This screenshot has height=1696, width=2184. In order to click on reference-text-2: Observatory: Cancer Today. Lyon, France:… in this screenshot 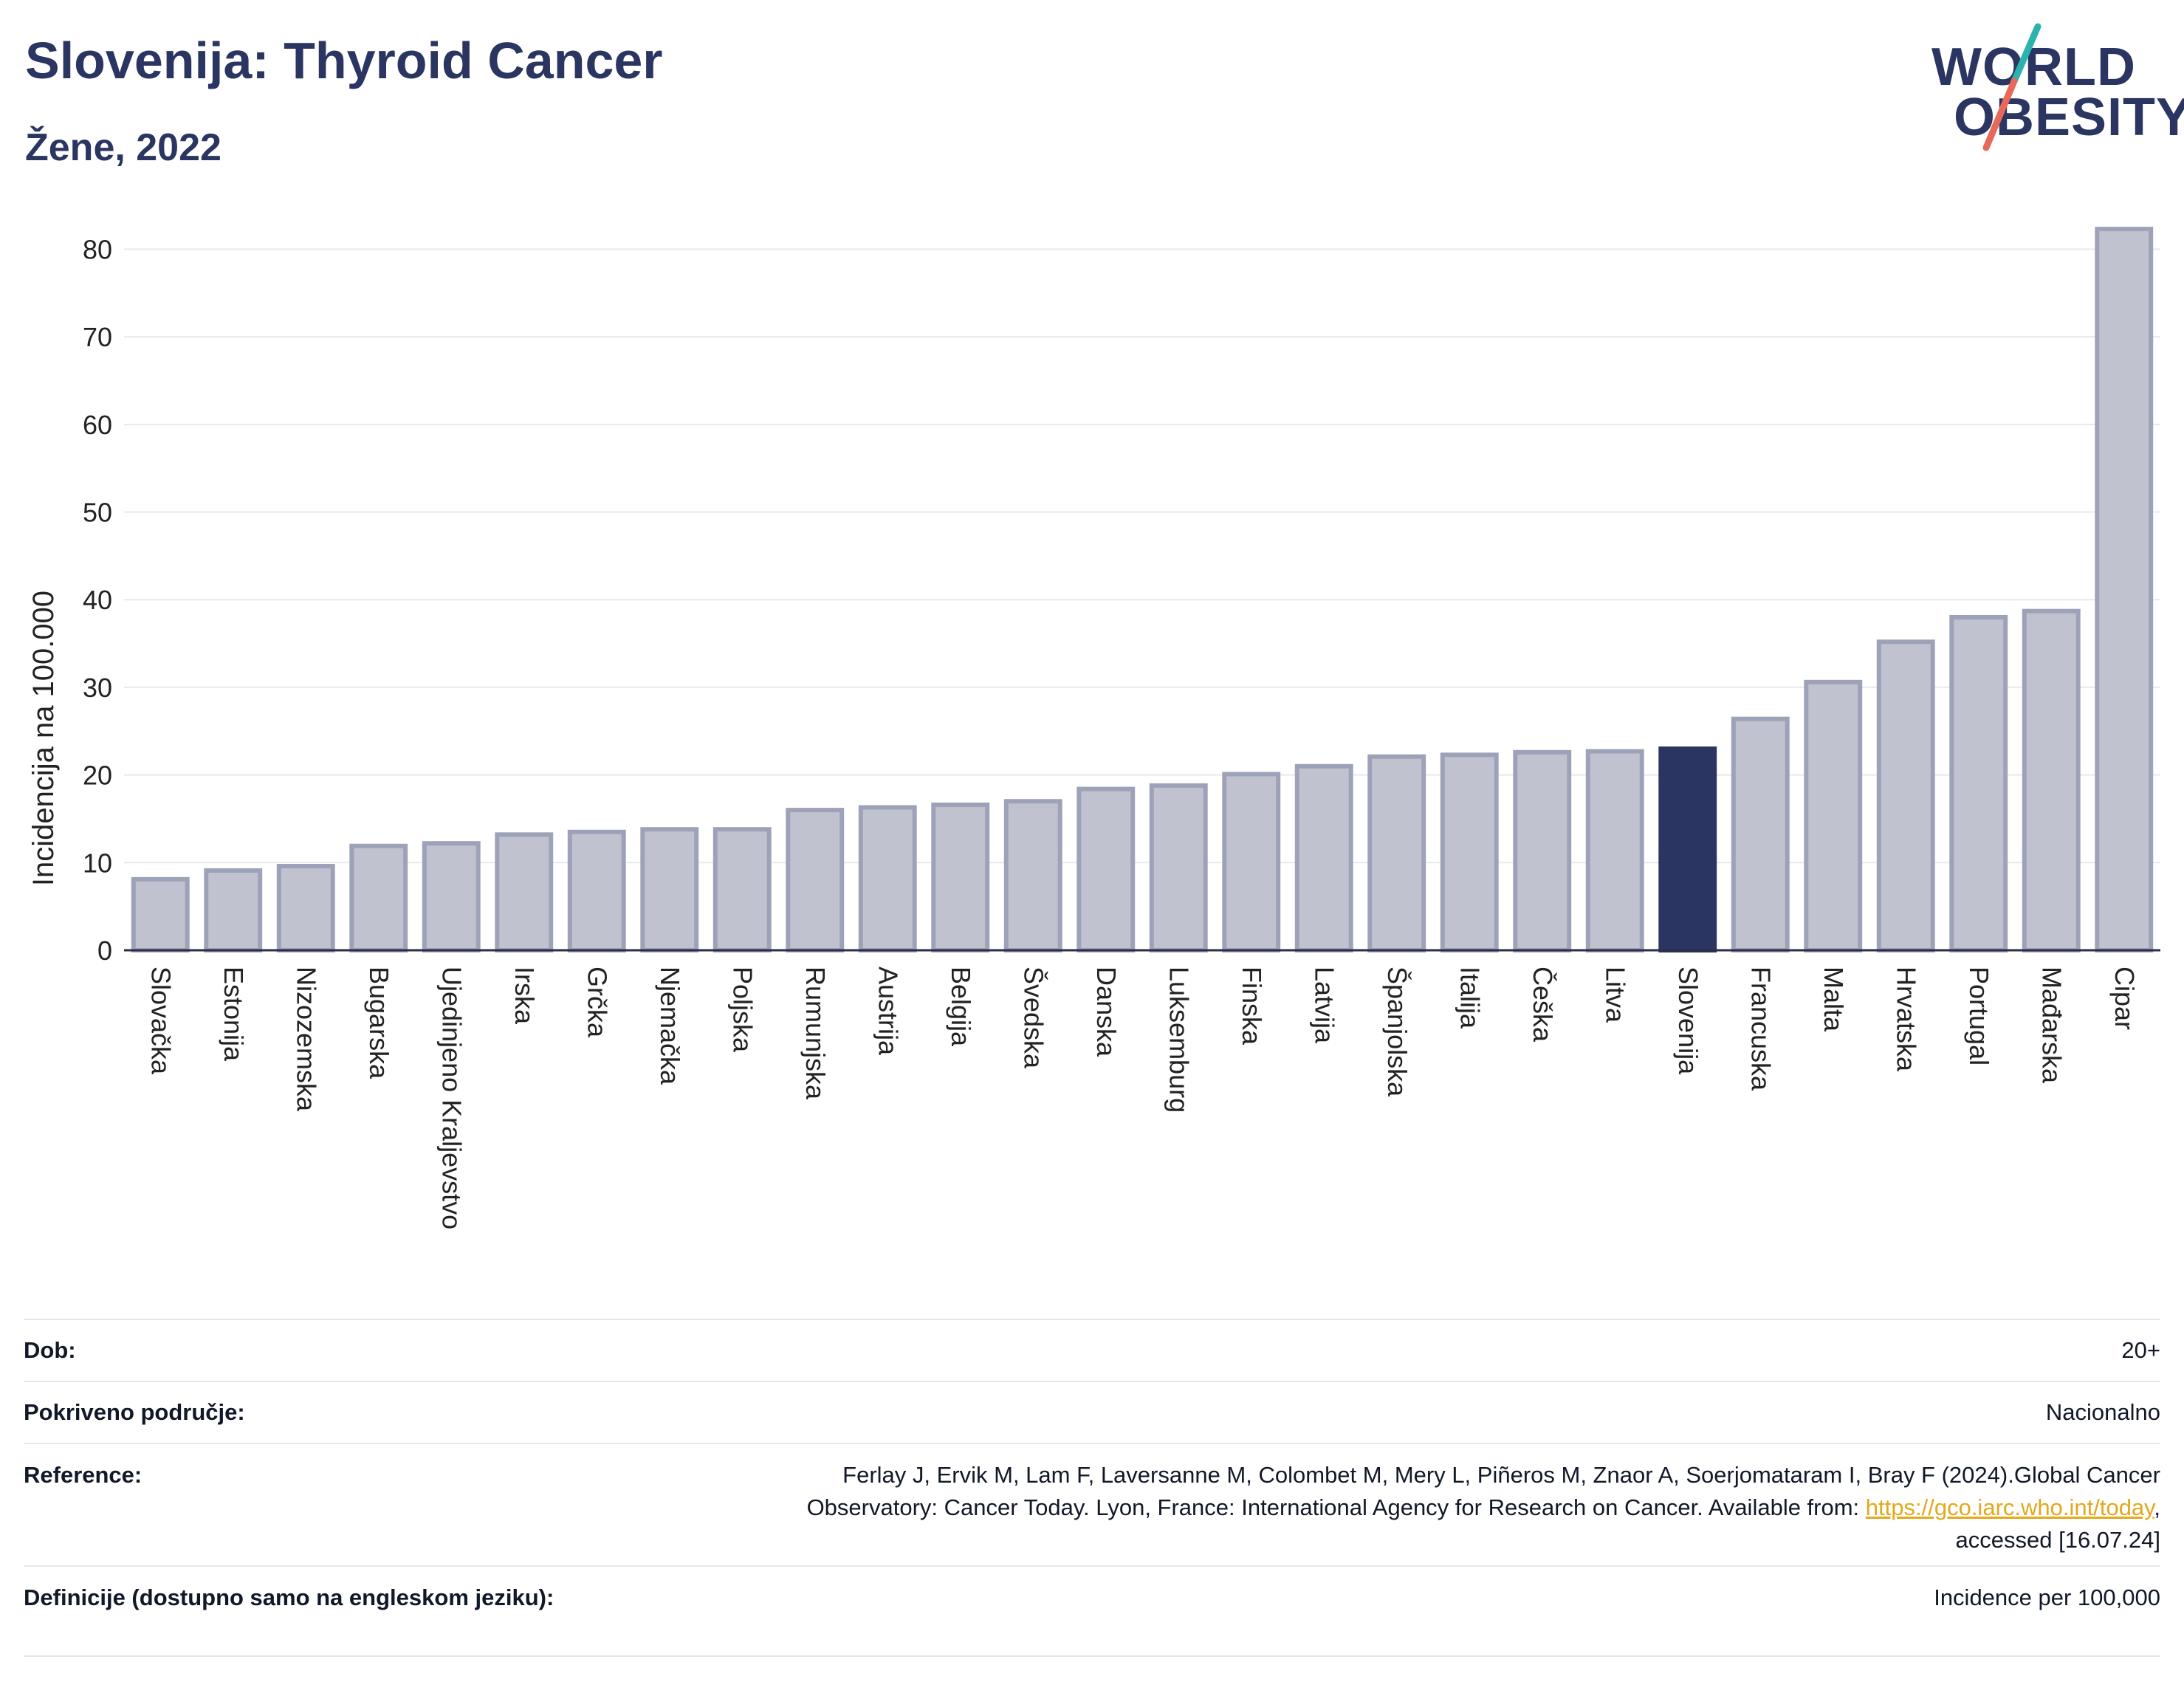, I will do `click(1336, 1507)`.